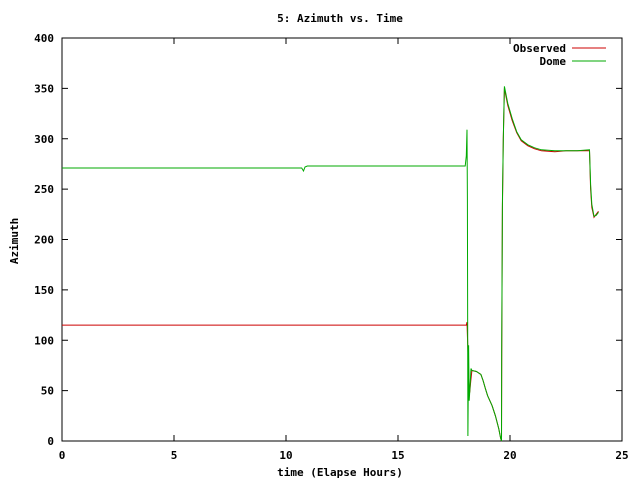  Describe the element at coordinates (62, 455) in the screenshot. I see `x-tick-label: 0` at that location.